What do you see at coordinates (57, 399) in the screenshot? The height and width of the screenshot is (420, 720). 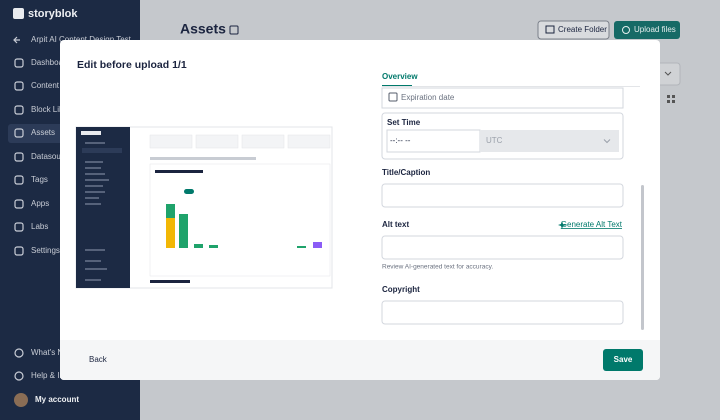 I see `account: My account` at bounding box center [57, 399].